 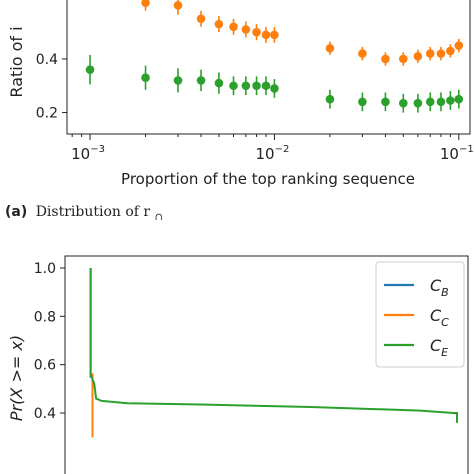 I want to click on panel-b-y-ticks: 0.4 0.6 0.8 1.0, so click(x=49, y=341).